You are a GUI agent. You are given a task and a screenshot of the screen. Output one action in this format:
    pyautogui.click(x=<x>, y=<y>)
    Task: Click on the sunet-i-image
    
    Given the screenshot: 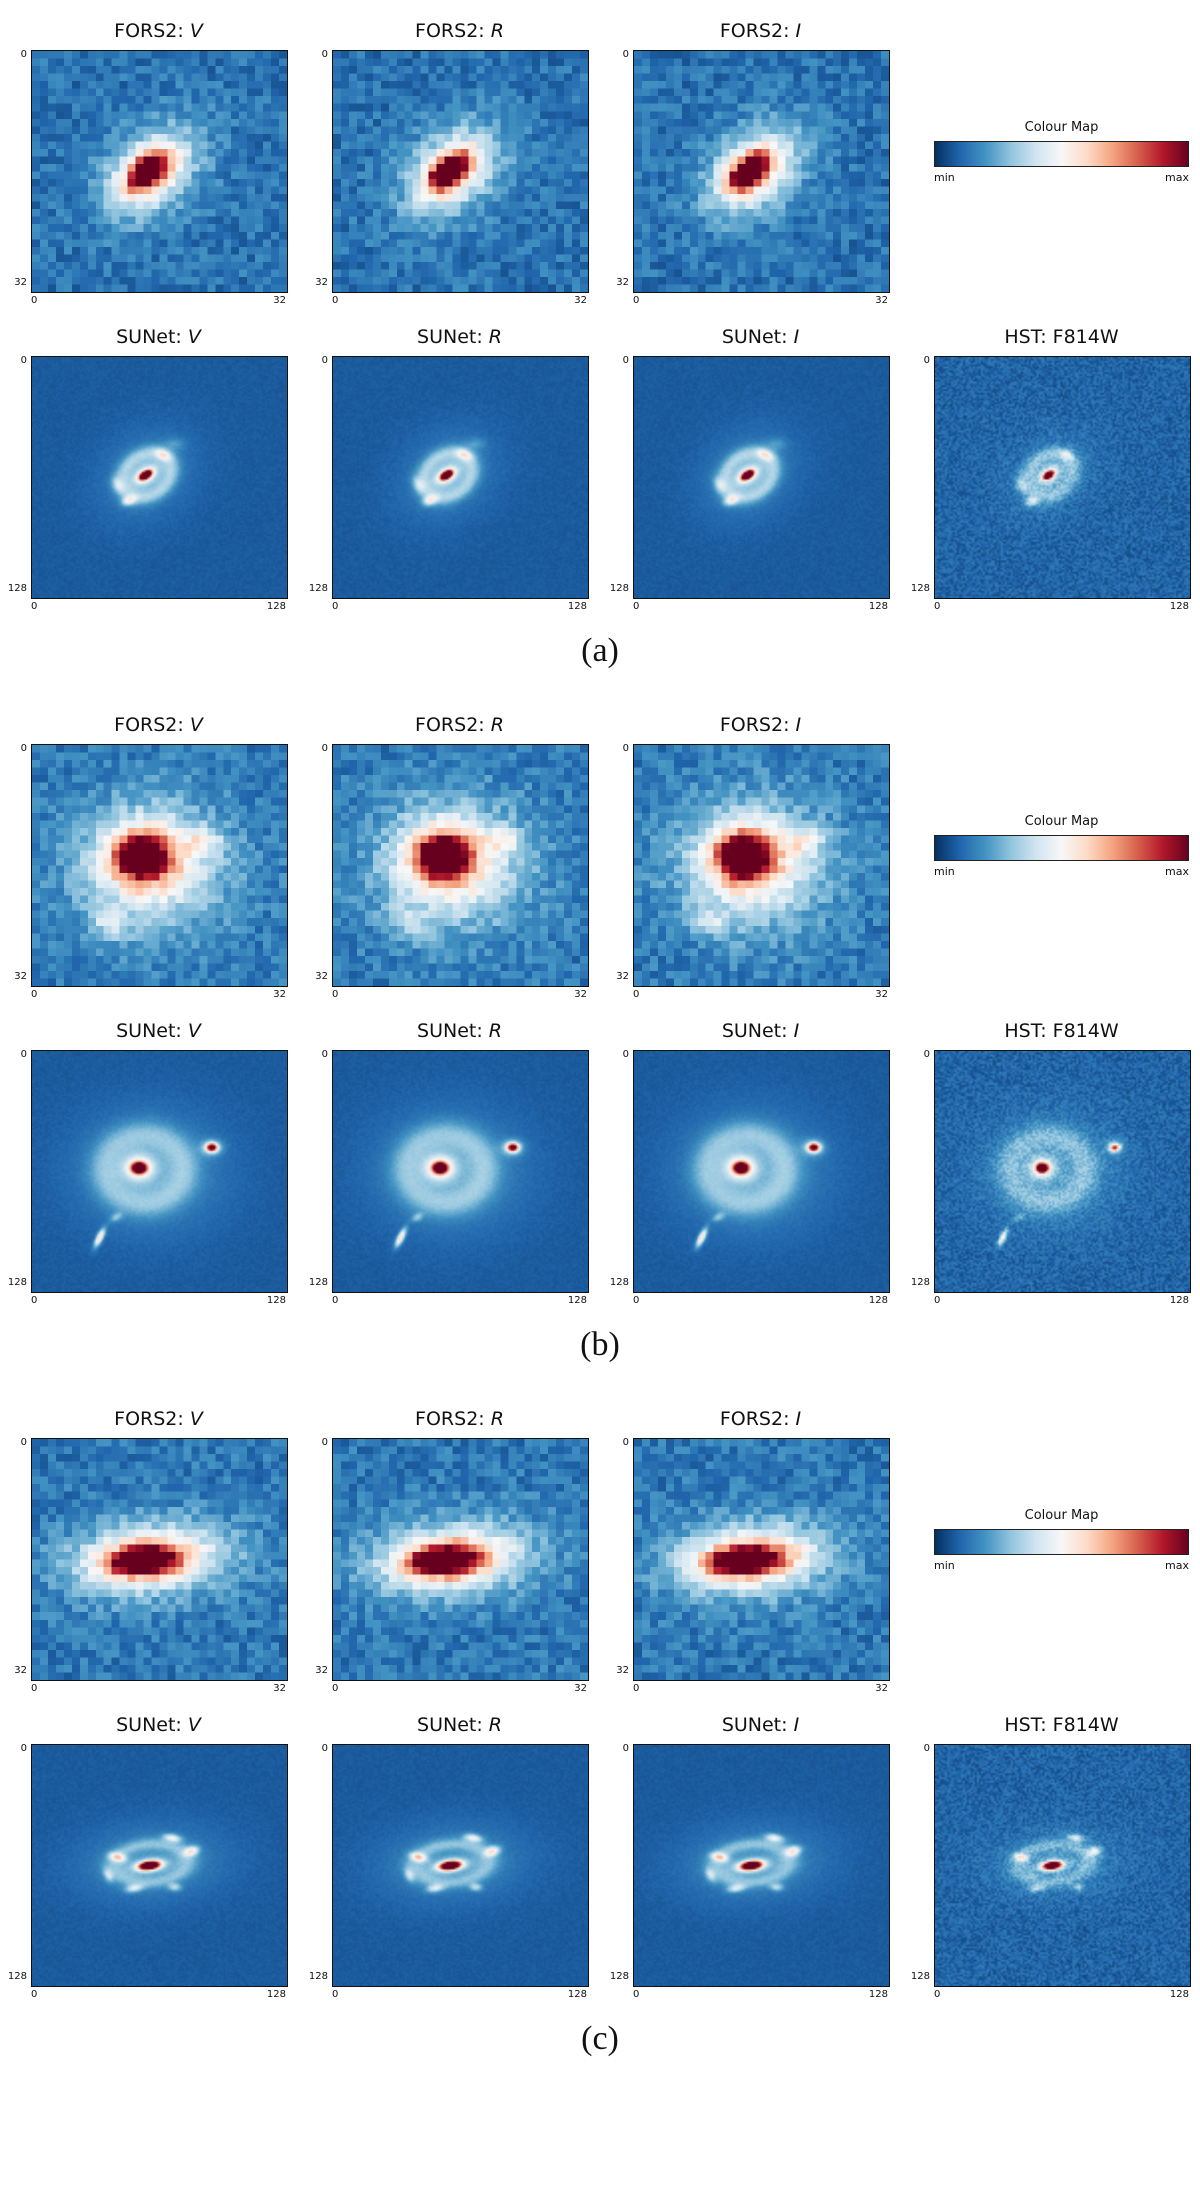 What is the action you would take?
    pyautogui.click(x=761, y=1171)
    